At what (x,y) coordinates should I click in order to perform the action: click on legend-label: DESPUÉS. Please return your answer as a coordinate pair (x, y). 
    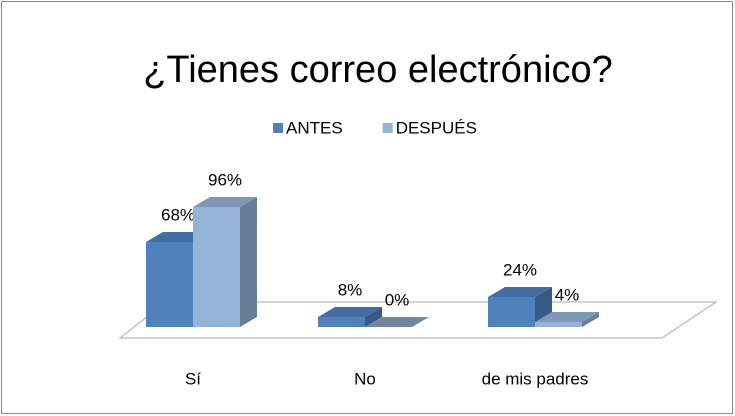
    Looking at the image, I should click on (436, 127).